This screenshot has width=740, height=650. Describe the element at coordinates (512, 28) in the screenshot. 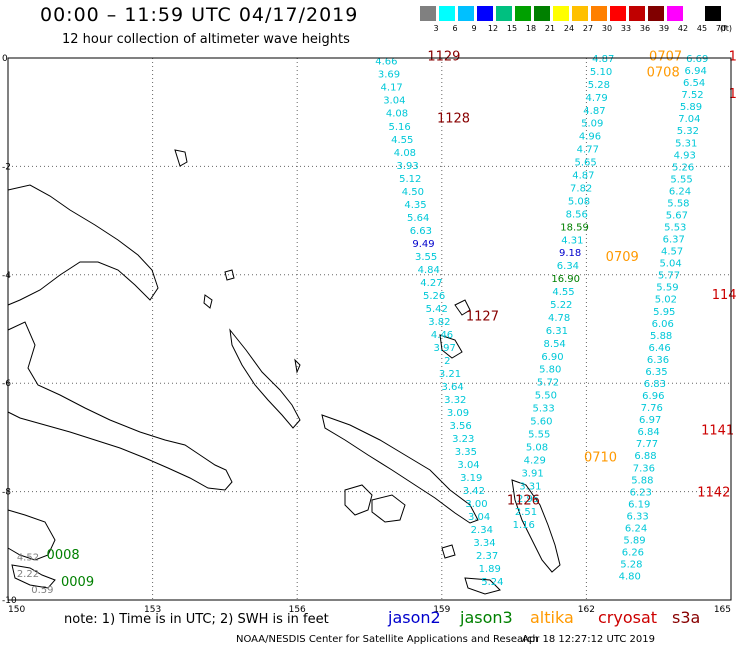

I see `legend-label: 15` at that location.